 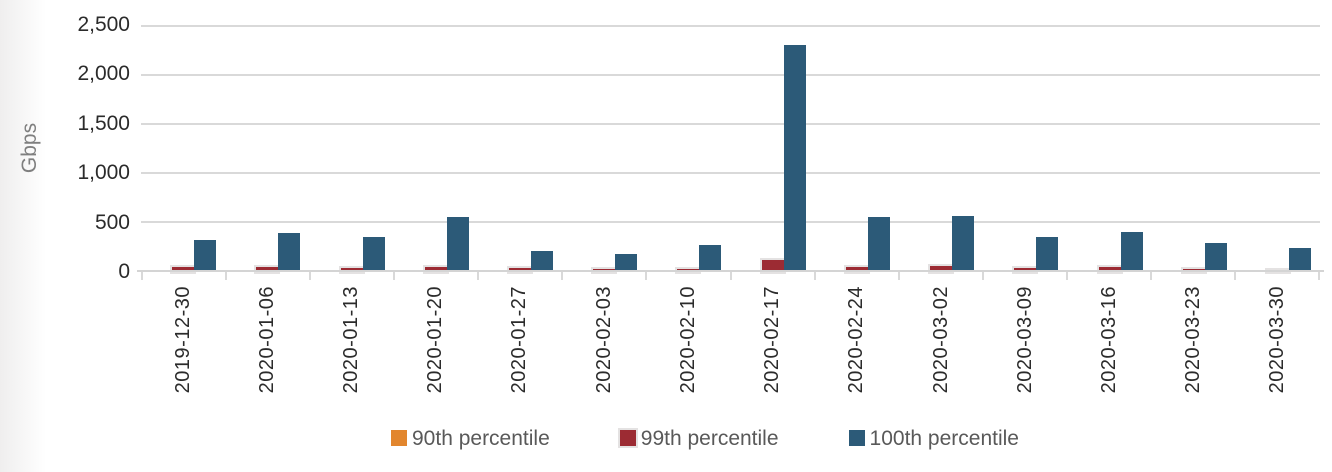 I want to click on x-axis-ticks, so click(x=730, y=276).